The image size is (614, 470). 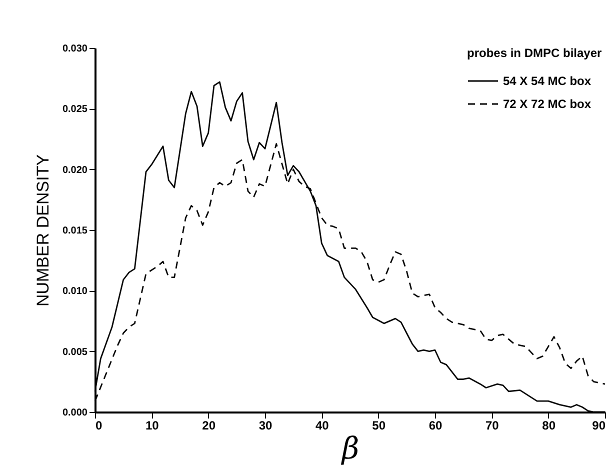 What do you see at coordinates (547, 81) in the screenshot?
I see `legend-label: 54 X 54 MC box` at bounding box center [547, 81].